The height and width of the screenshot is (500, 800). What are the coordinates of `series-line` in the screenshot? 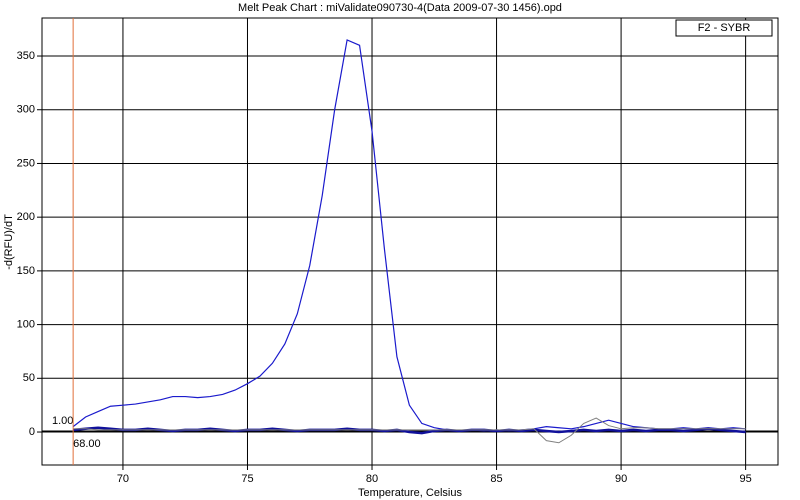 It's located at (409, 430).